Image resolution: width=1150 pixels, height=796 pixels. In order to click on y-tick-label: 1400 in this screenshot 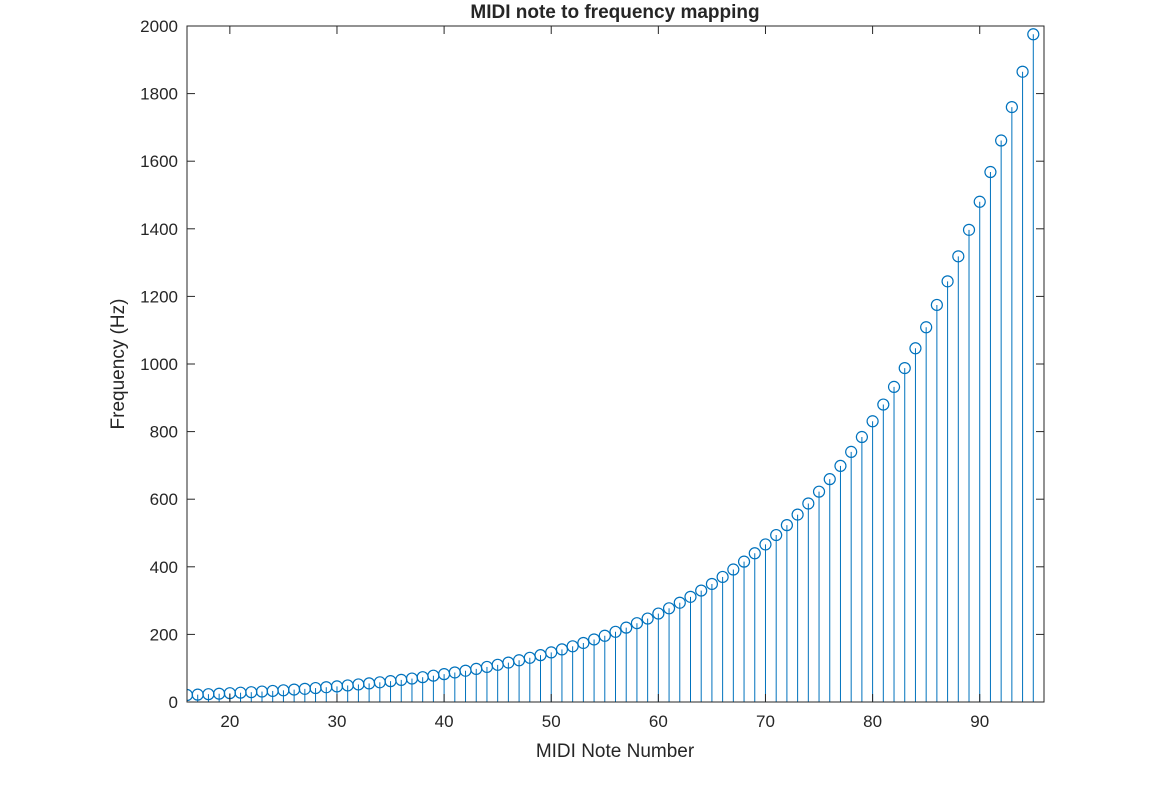, I will do `click(159, 229)`.